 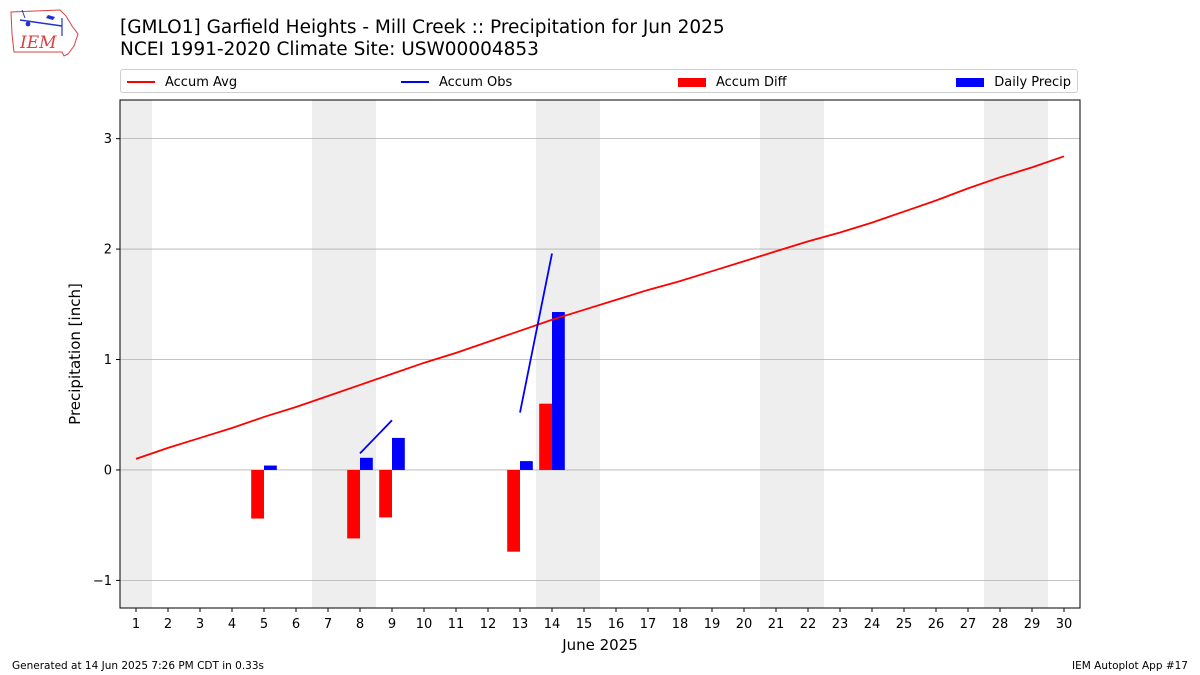 I want to click on xtick-label-3: 3, so click(x=200, y=624).